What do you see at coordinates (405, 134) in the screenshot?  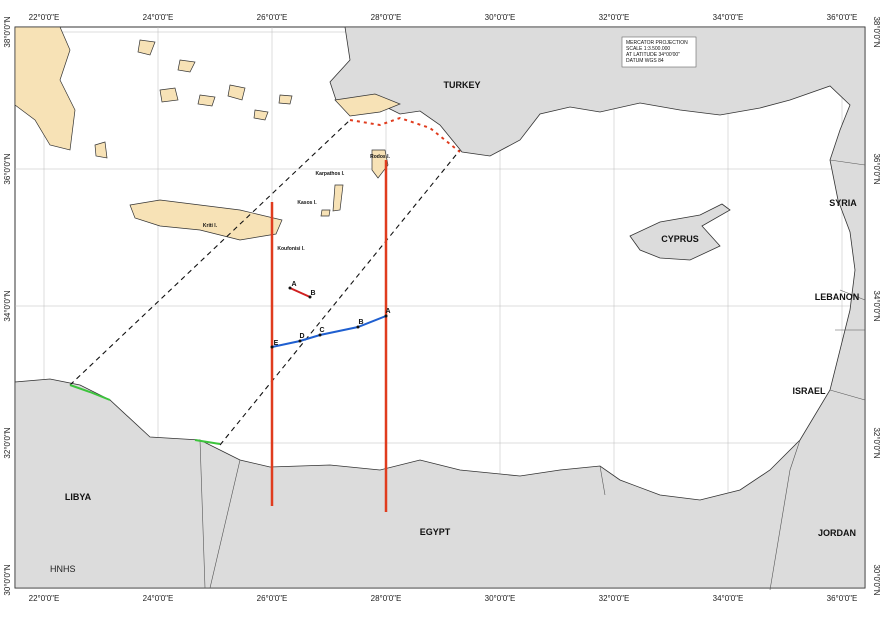 I see `turkey-points` at bounding box center [405, 134].